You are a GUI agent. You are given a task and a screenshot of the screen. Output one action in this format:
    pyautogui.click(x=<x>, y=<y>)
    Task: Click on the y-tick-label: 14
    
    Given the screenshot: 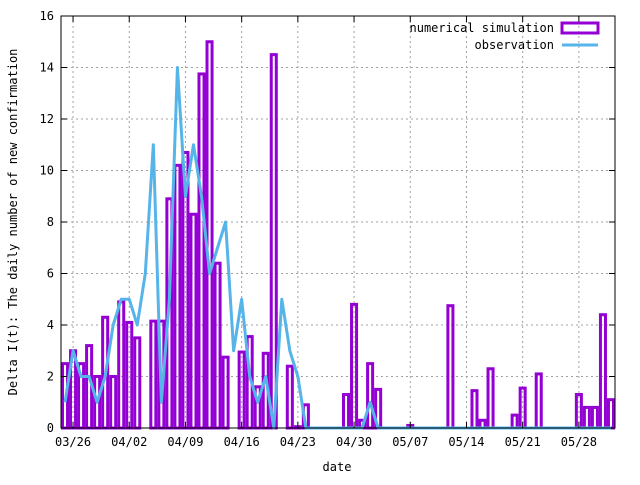 What is the action you would take?
    pyautogui.click(x=47, y=68)
    